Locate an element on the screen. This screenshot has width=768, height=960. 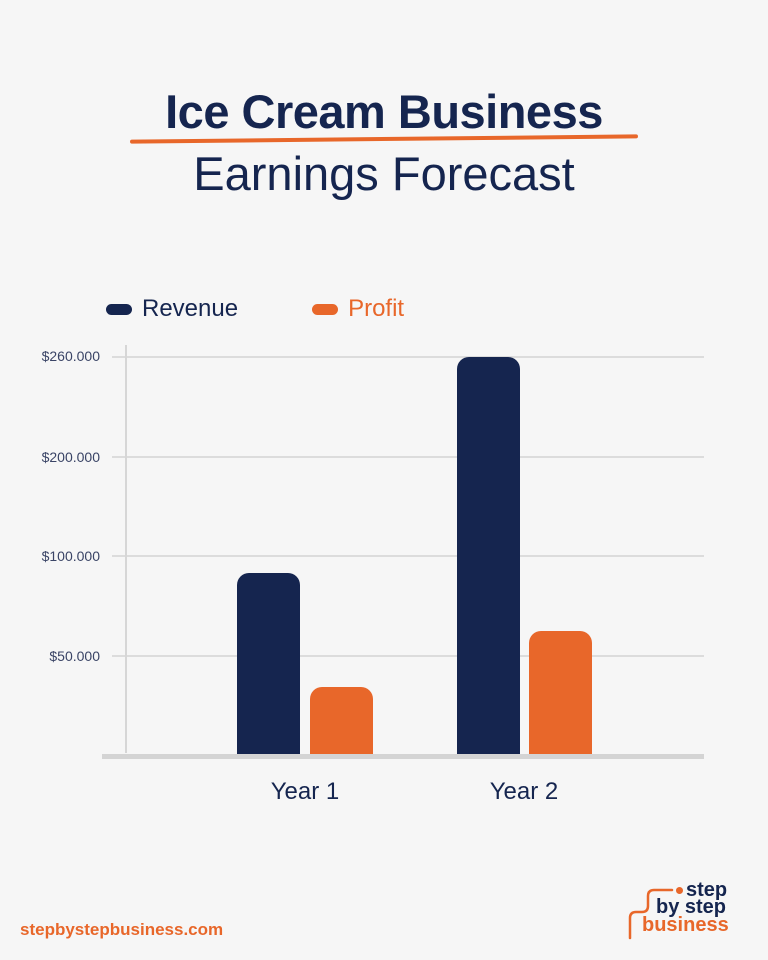
gridline-50k is located at coordinates (408, 656).